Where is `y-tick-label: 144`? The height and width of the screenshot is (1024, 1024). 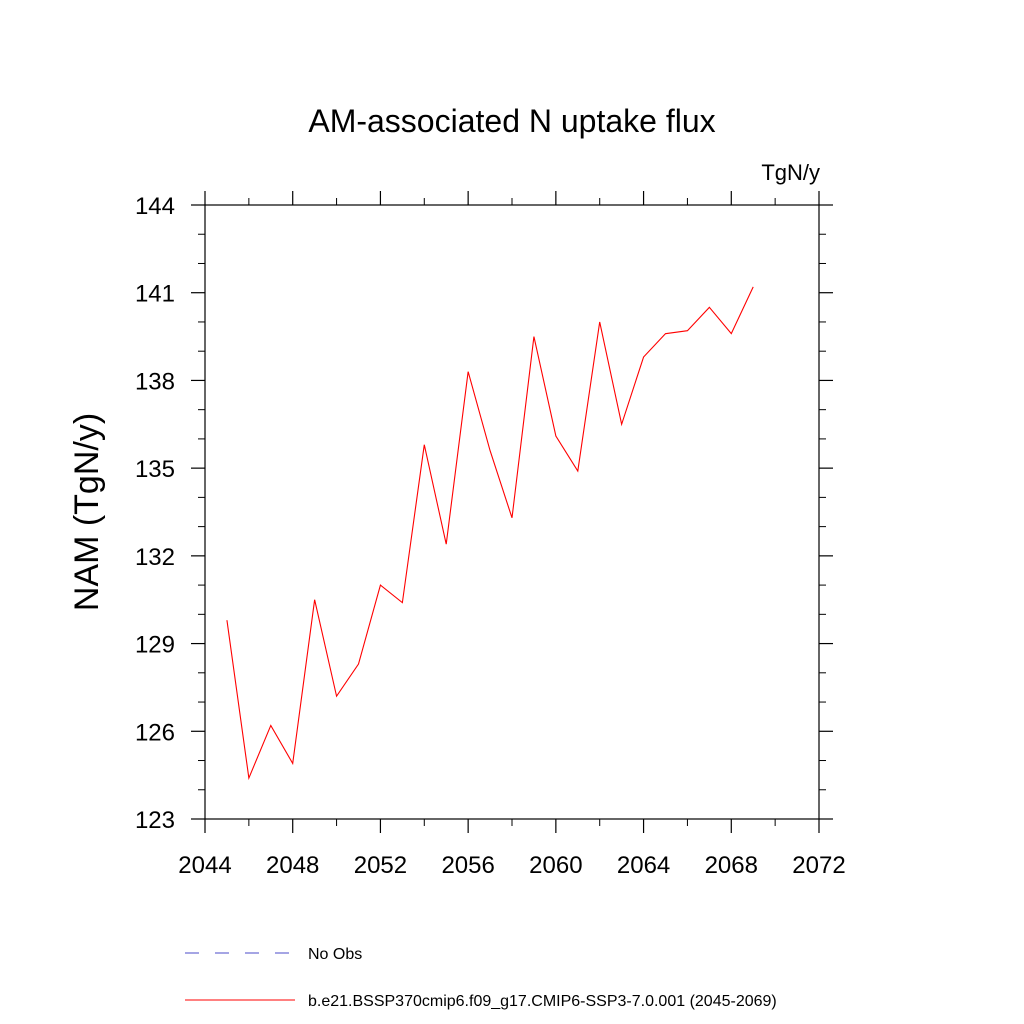 y-tick-label: 144 is located at coordinates (155, 206).